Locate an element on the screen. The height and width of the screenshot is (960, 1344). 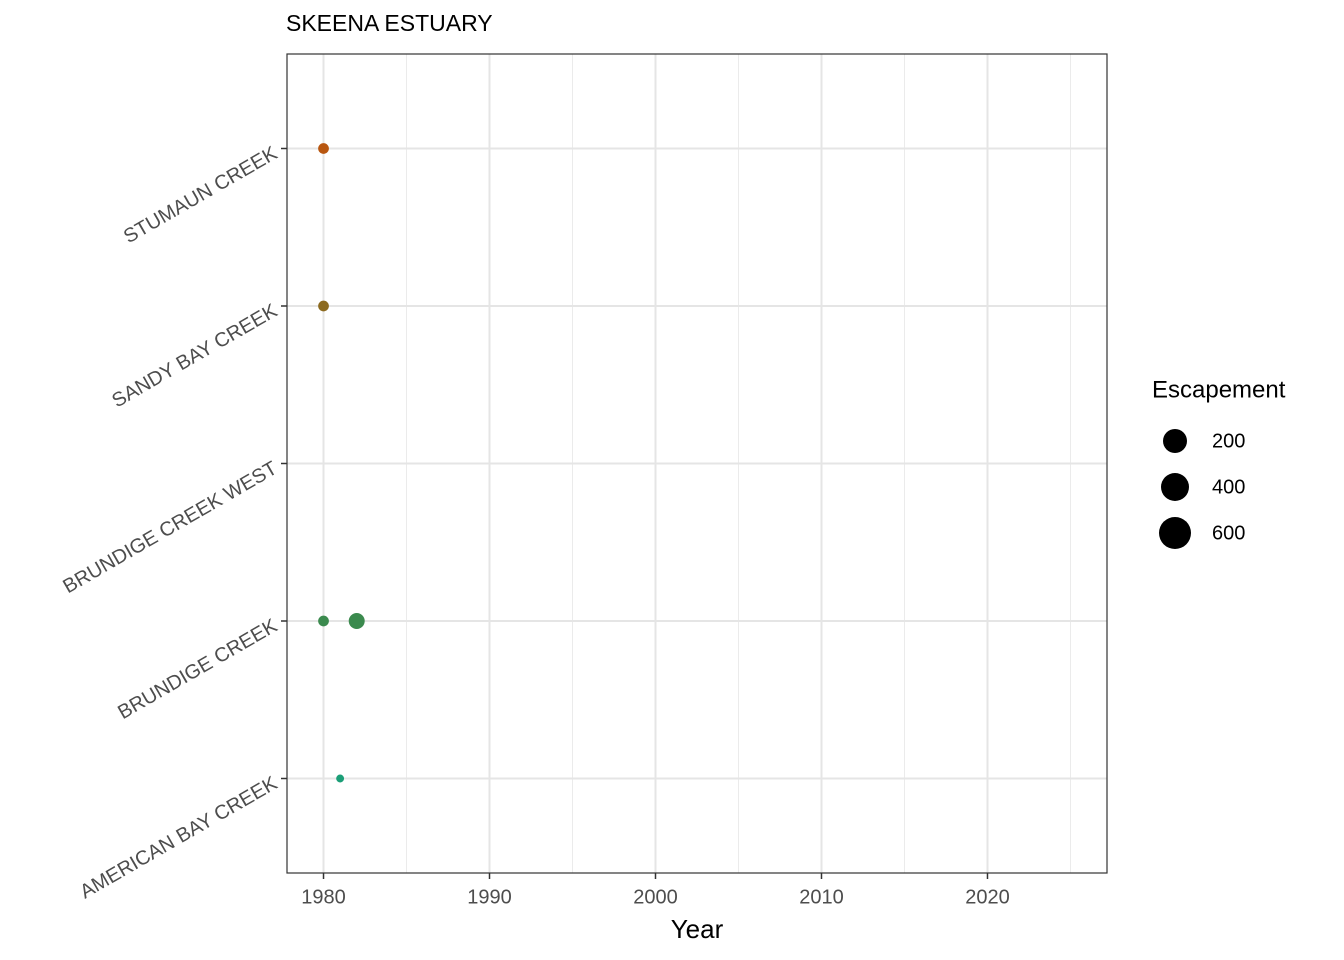
x-tick-label: 1980 is located at coordinates (323, 897).